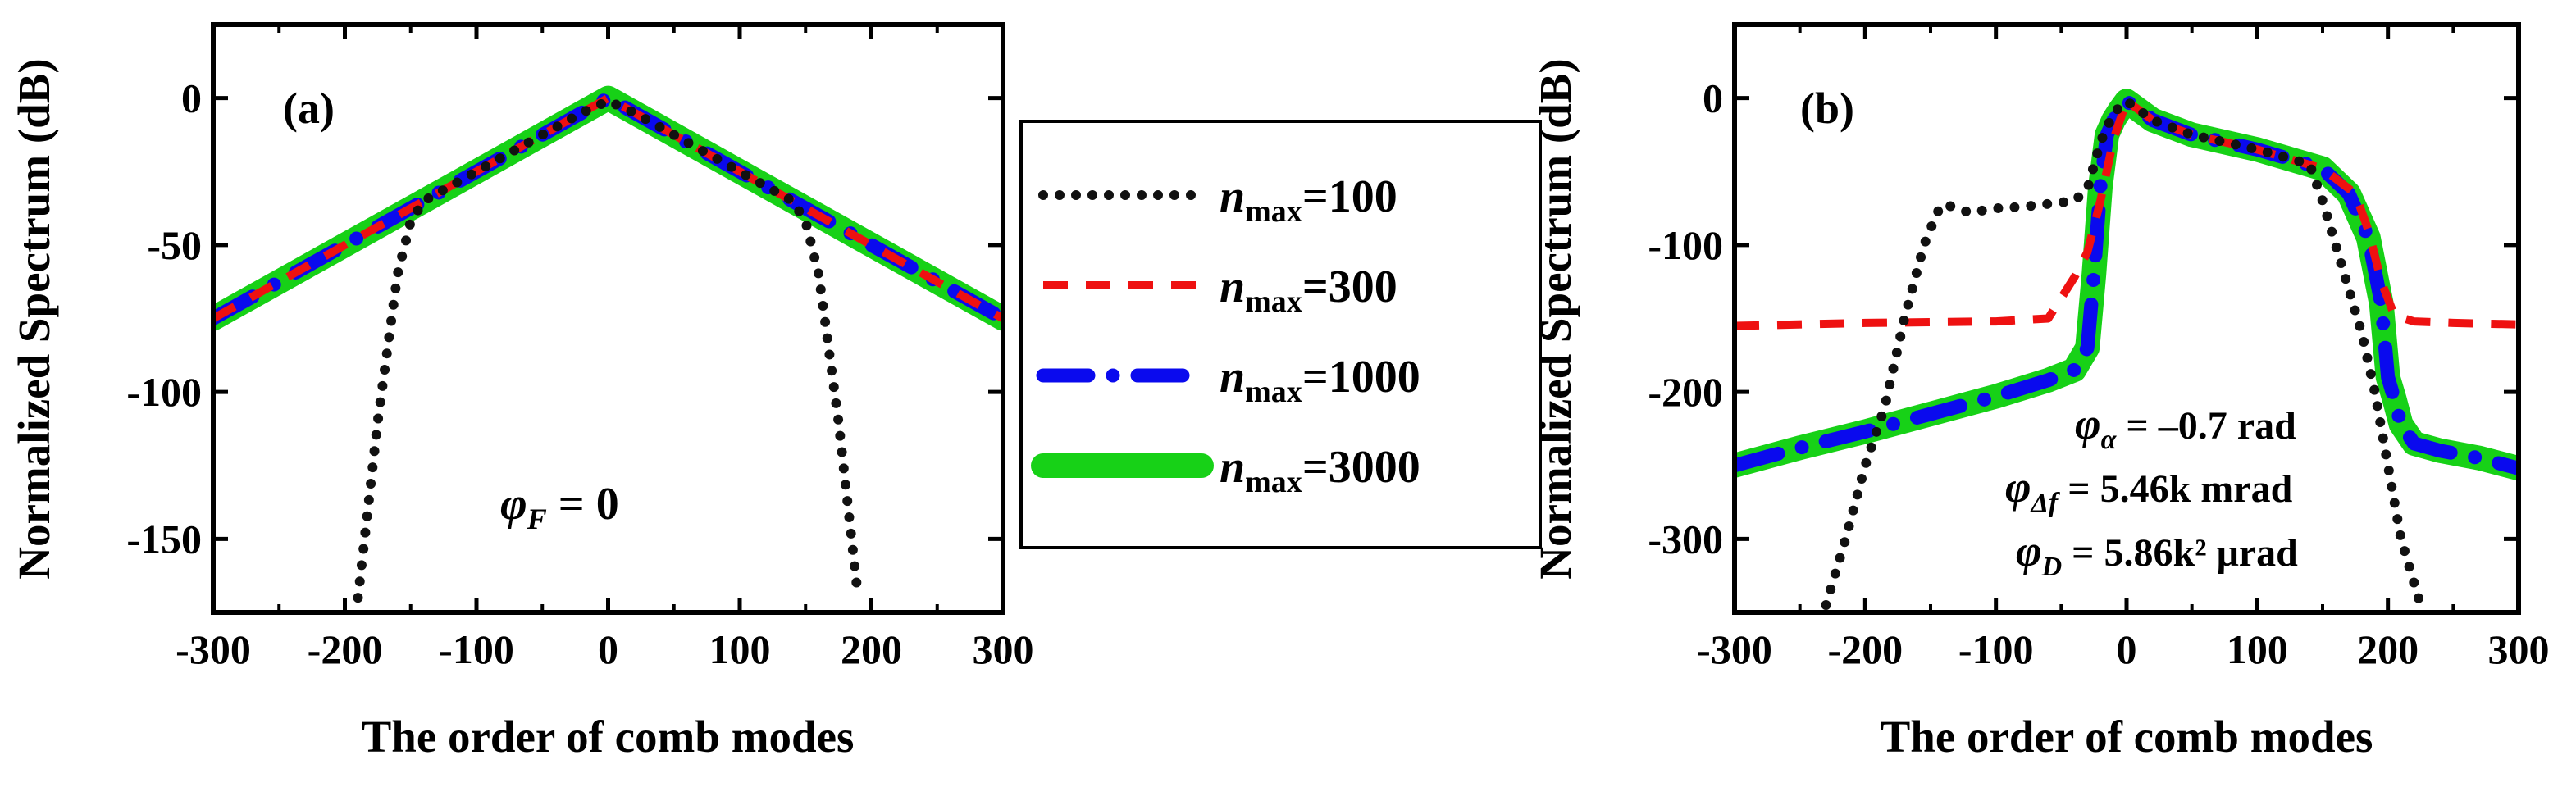  I want to click on legend-label: nmax=1000, so click(1320, 380).